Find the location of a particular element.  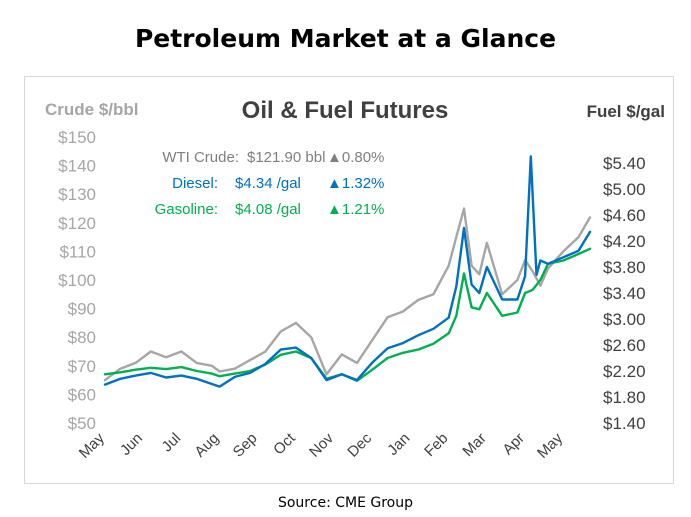

x-tick-label: Oct is located at coordinates (284, 443).